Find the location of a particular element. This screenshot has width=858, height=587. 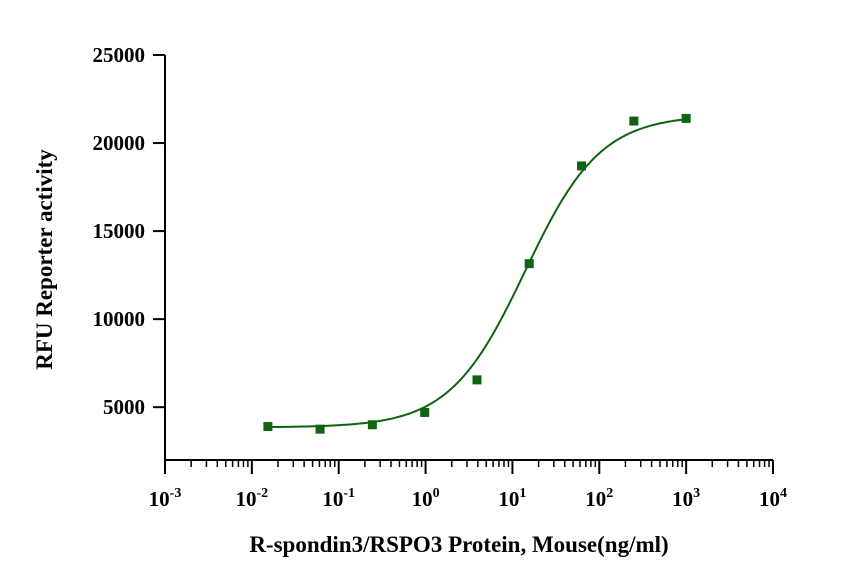

x-tick-exponent: -3 is located at coordinates (176, 493).